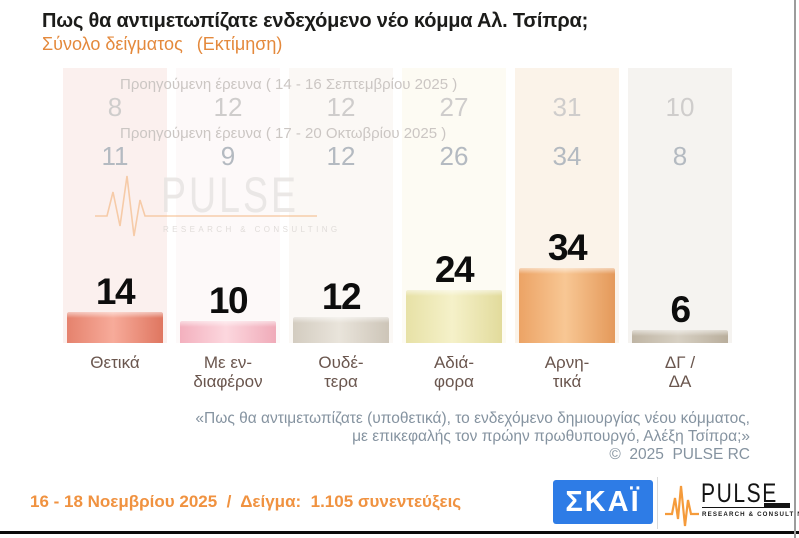 The height and width of the screenshot is (538, 799). What do you see at coordinates (795, 269) in the screenshot?
I see `right-border` at bounding box center [795, 269].